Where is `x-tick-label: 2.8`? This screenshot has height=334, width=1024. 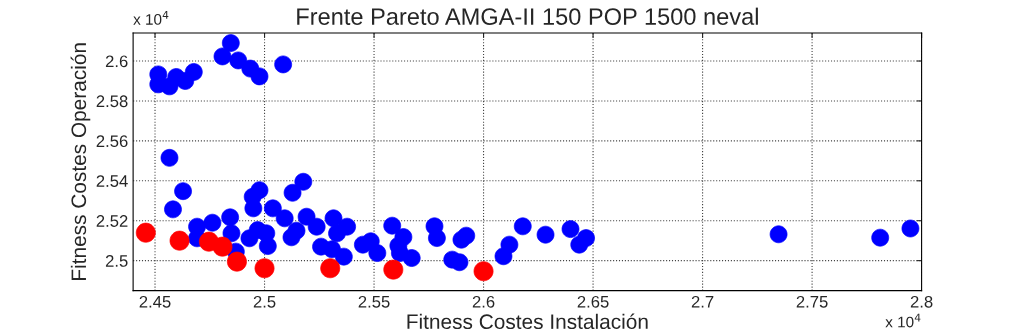 x-tick-label: 2.8 is located at coordinates (921, 301).